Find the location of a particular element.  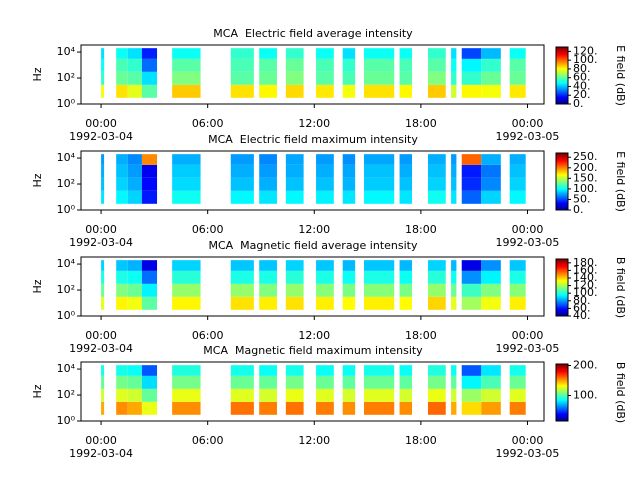

panel-title: MCA Magnetic field maximum intensity is located at coordinates (313, 350).